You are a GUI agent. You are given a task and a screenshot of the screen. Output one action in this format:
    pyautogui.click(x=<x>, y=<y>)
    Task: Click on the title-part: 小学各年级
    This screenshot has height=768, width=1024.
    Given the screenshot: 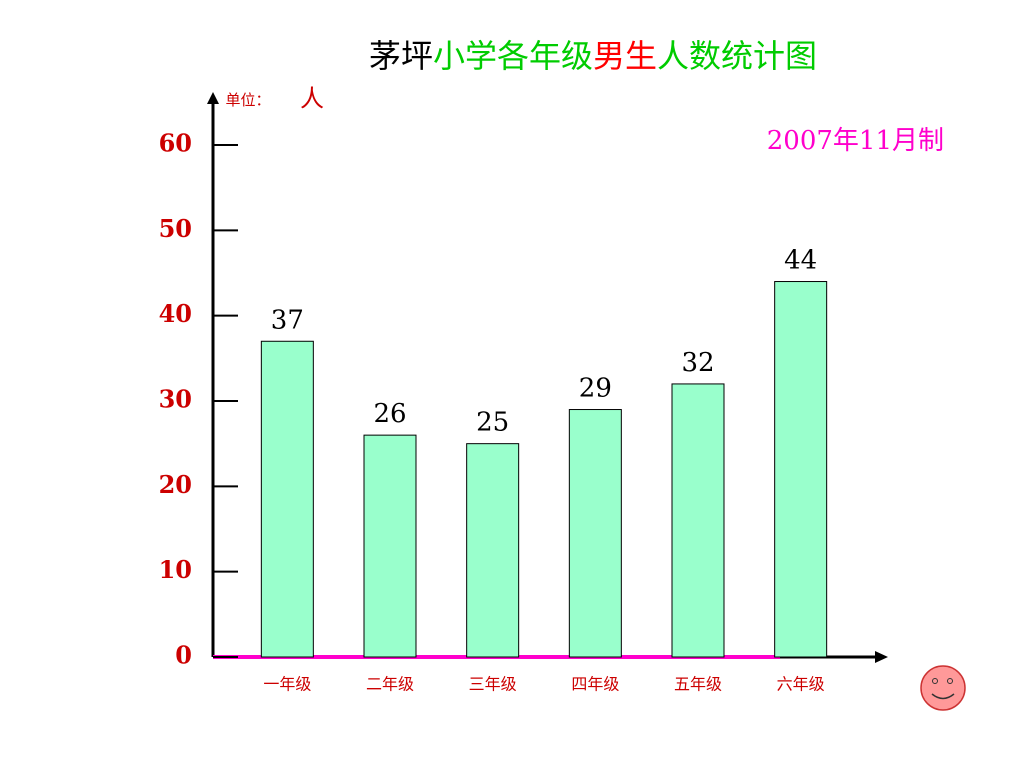 What is the action you would take?
    pyautogui.click(x=513, y=56)
    